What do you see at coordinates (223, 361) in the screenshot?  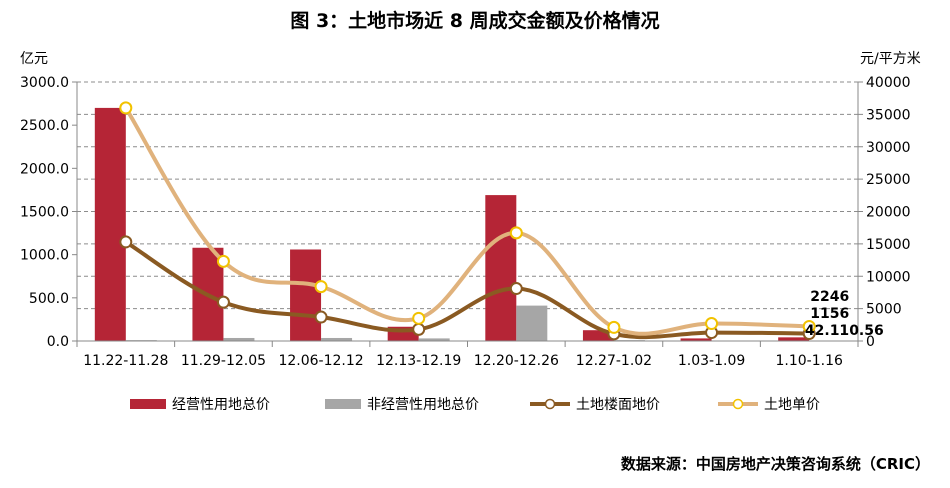 I see `x-tick-label: 11.29-12.05` at bounding box center [223, 361].